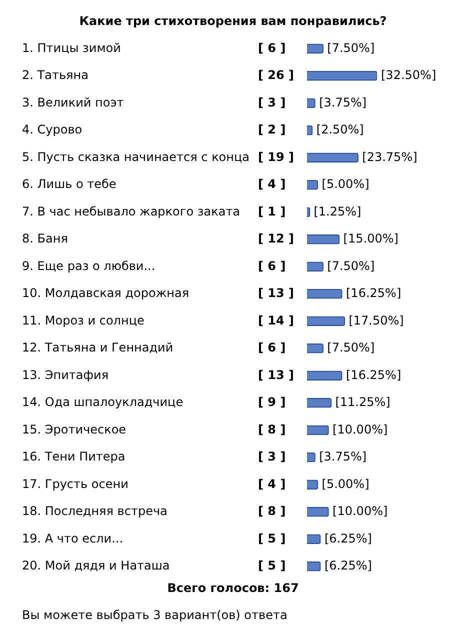 The image size is (466, 632). What do you see at coordinates (106, 293) in the screenshot?
I see `y-tick-label: 10. Молдавская дорожная` at bounding box center [106, 293].